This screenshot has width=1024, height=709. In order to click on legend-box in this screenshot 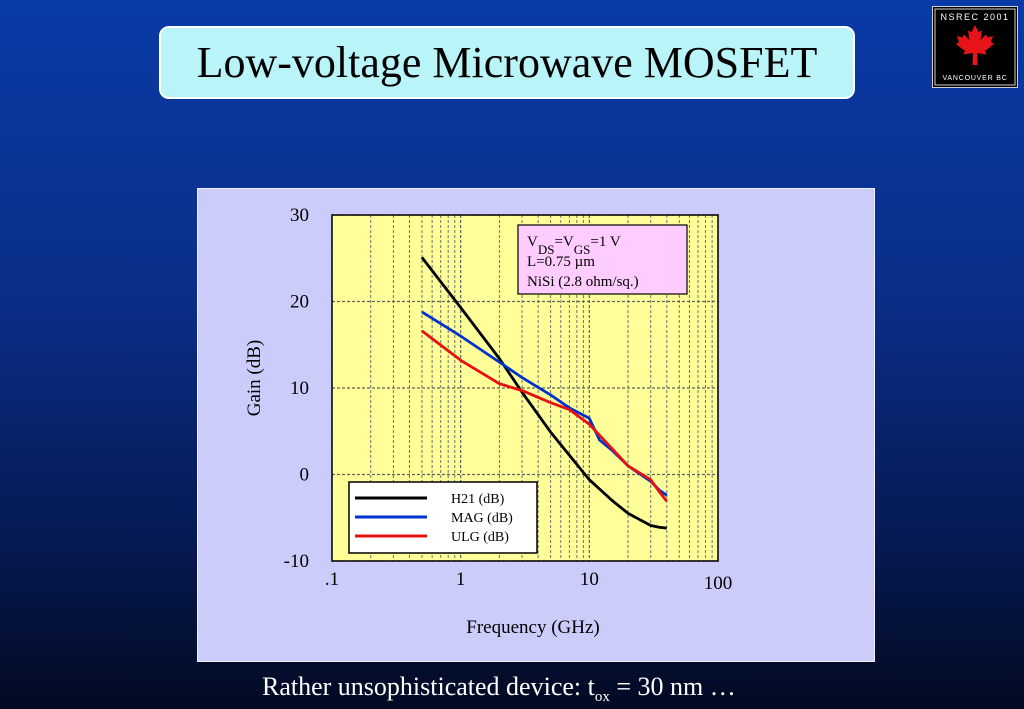, I will do `click(443, 517)`.